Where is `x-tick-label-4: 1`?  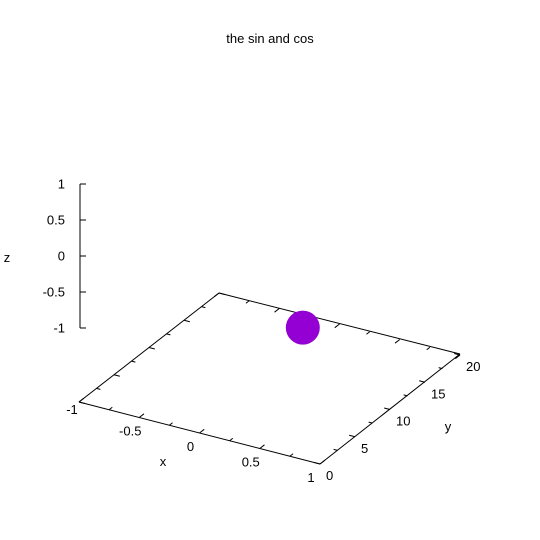 x-tick-label-4: 1 is located at coordinates (310, 477).